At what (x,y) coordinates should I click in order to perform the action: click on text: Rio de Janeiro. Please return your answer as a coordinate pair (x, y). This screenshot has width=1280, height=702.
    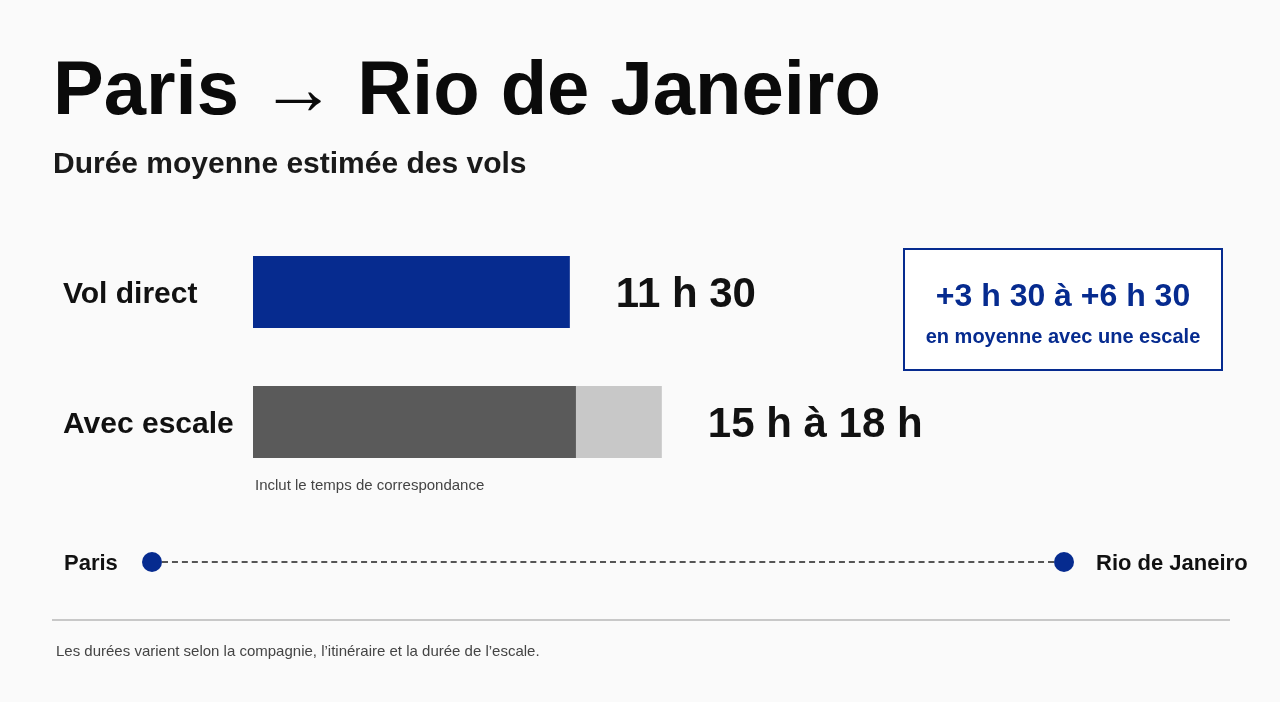
    Looking at the image, I should click on (1172, 562).